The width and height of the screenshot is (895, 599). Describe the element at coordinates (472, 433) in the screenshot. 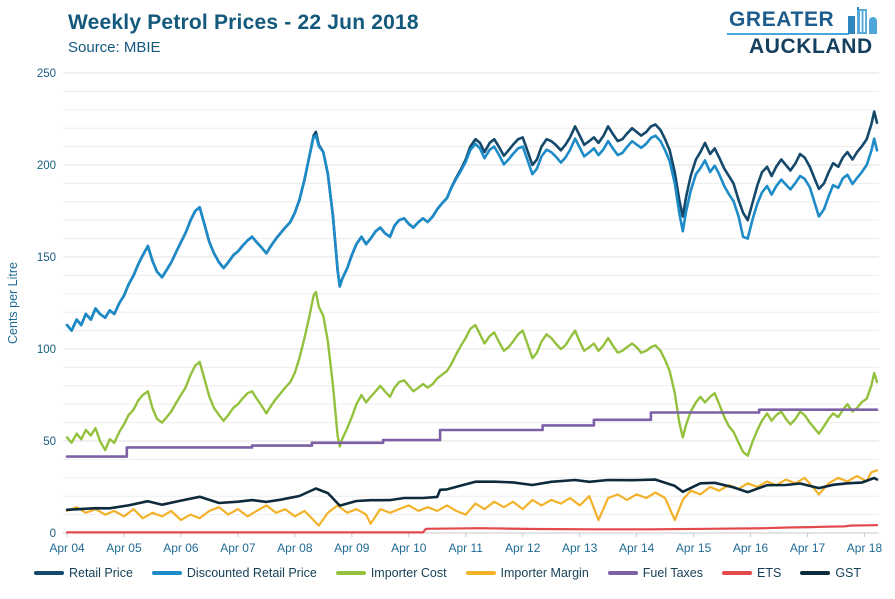

I see `series-line-fuel-taxes` at that location.